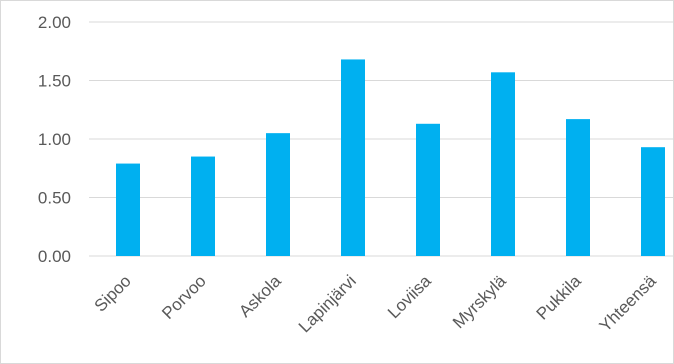 The image size is (674, 364). What do you see at coordinates (353, 157) in the screenshot?
I see `bar-lapinjärvi` at bounding box center [353, 157].